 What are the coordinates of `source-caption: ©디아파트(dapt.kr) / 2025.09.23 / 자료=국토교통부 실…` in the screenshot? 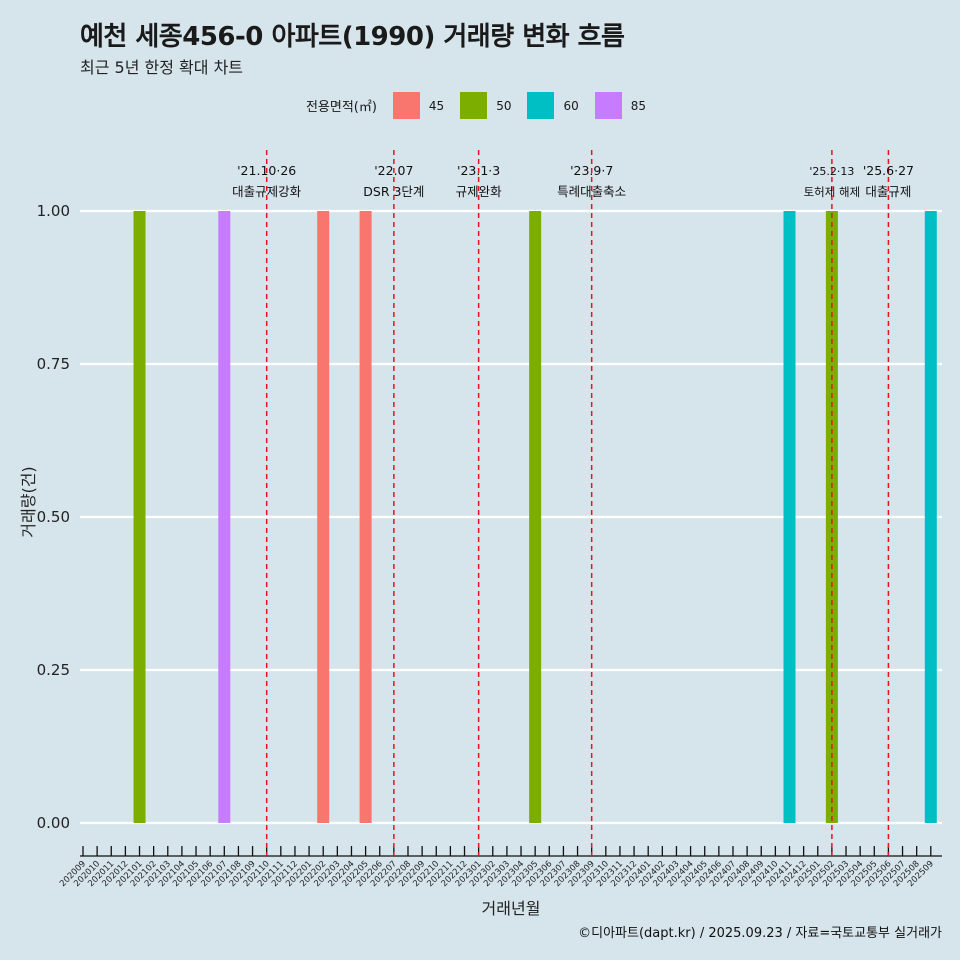 It's located at (760, 933).